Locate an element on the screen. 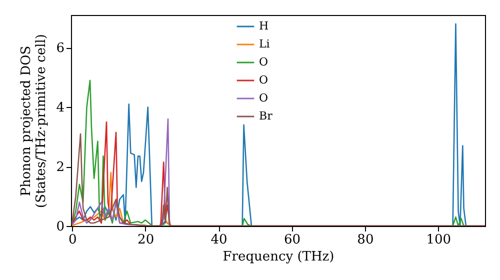 This screenshot has width=500, height=280. y-tick-label: 4 is located at coordinates (60, 108).